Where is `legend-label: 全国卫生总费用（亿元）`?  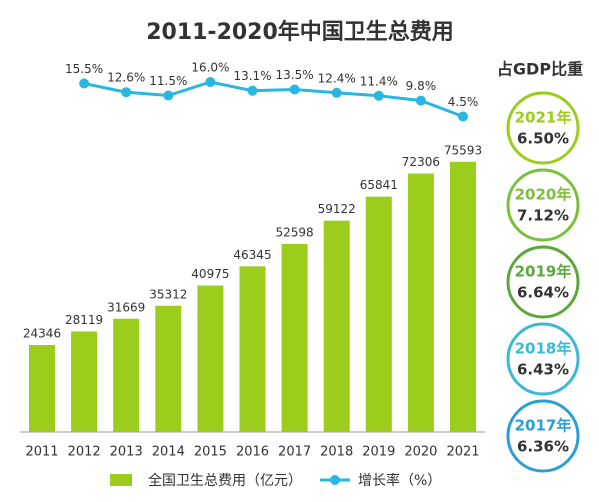
legend-label: 全国卫生总费用（亿元） is located at coordinates (225, 480).